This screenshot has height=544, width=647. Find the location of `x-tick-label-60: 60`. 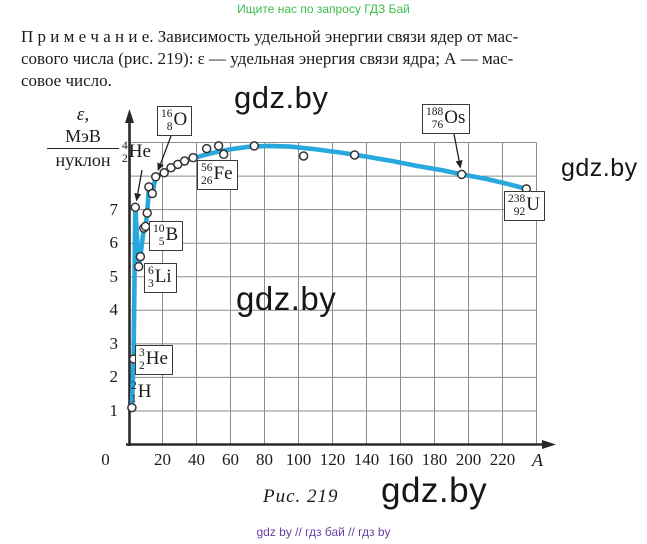

x-tick-label-60: 60 is located at coordinates (230, 459).